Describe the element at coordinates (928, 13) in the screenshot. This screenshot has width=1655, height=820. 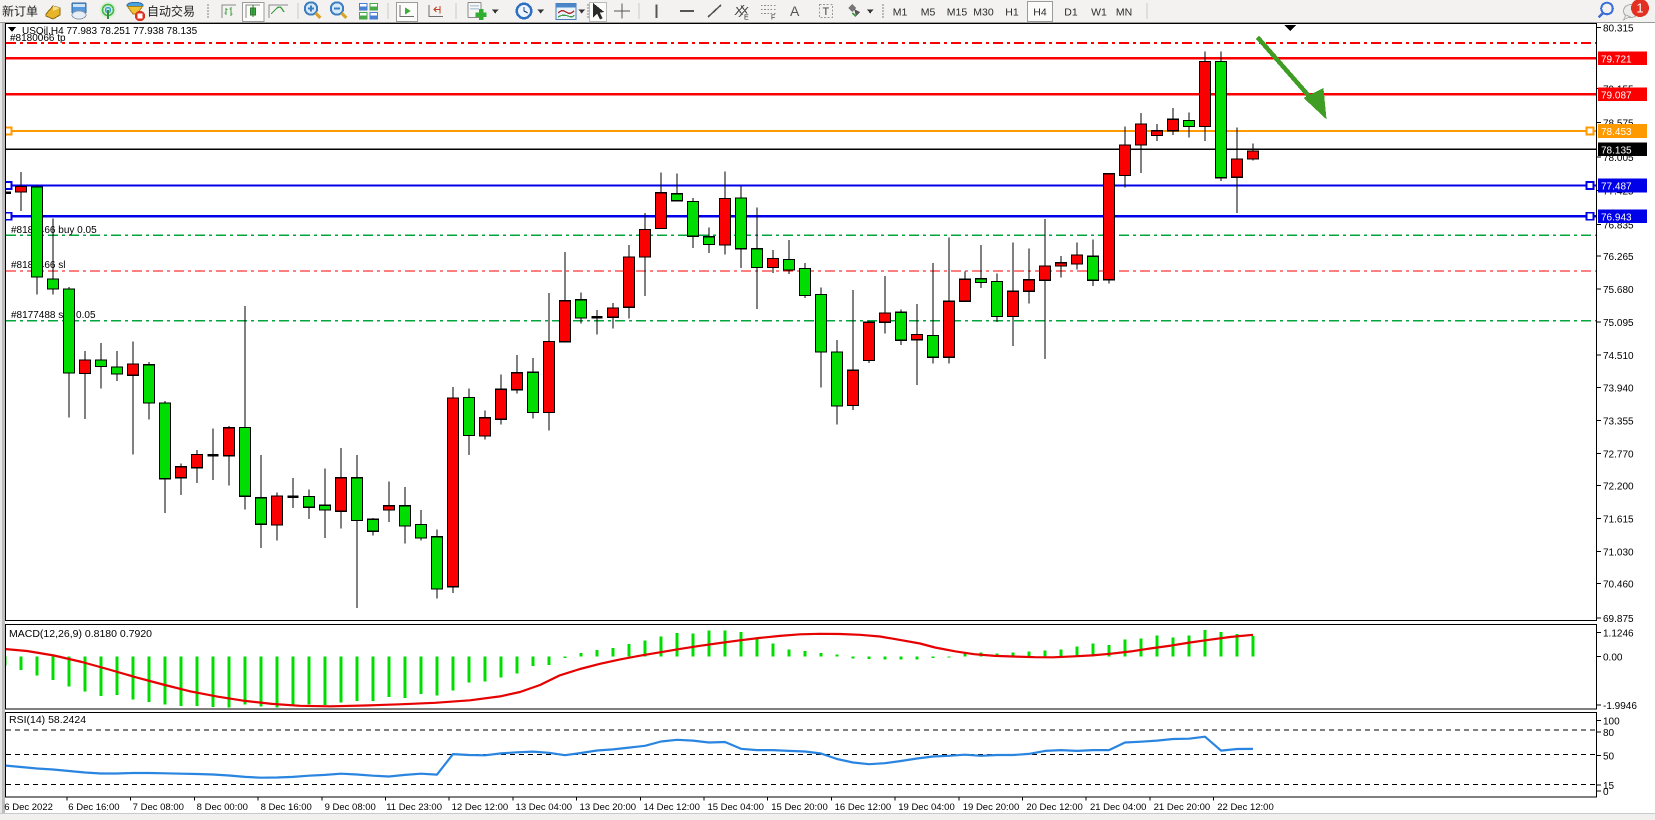
I see `svg-text: M5` at that location.